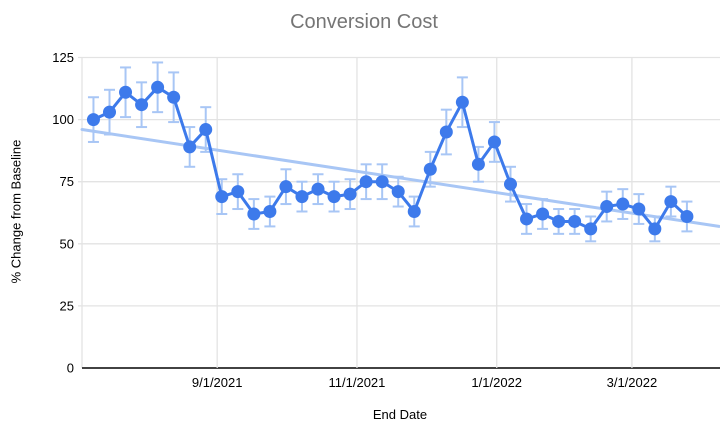  Describe the element at coordinates (67, 305) in the screenshot. I see `y-tick-label: 25` at that location.